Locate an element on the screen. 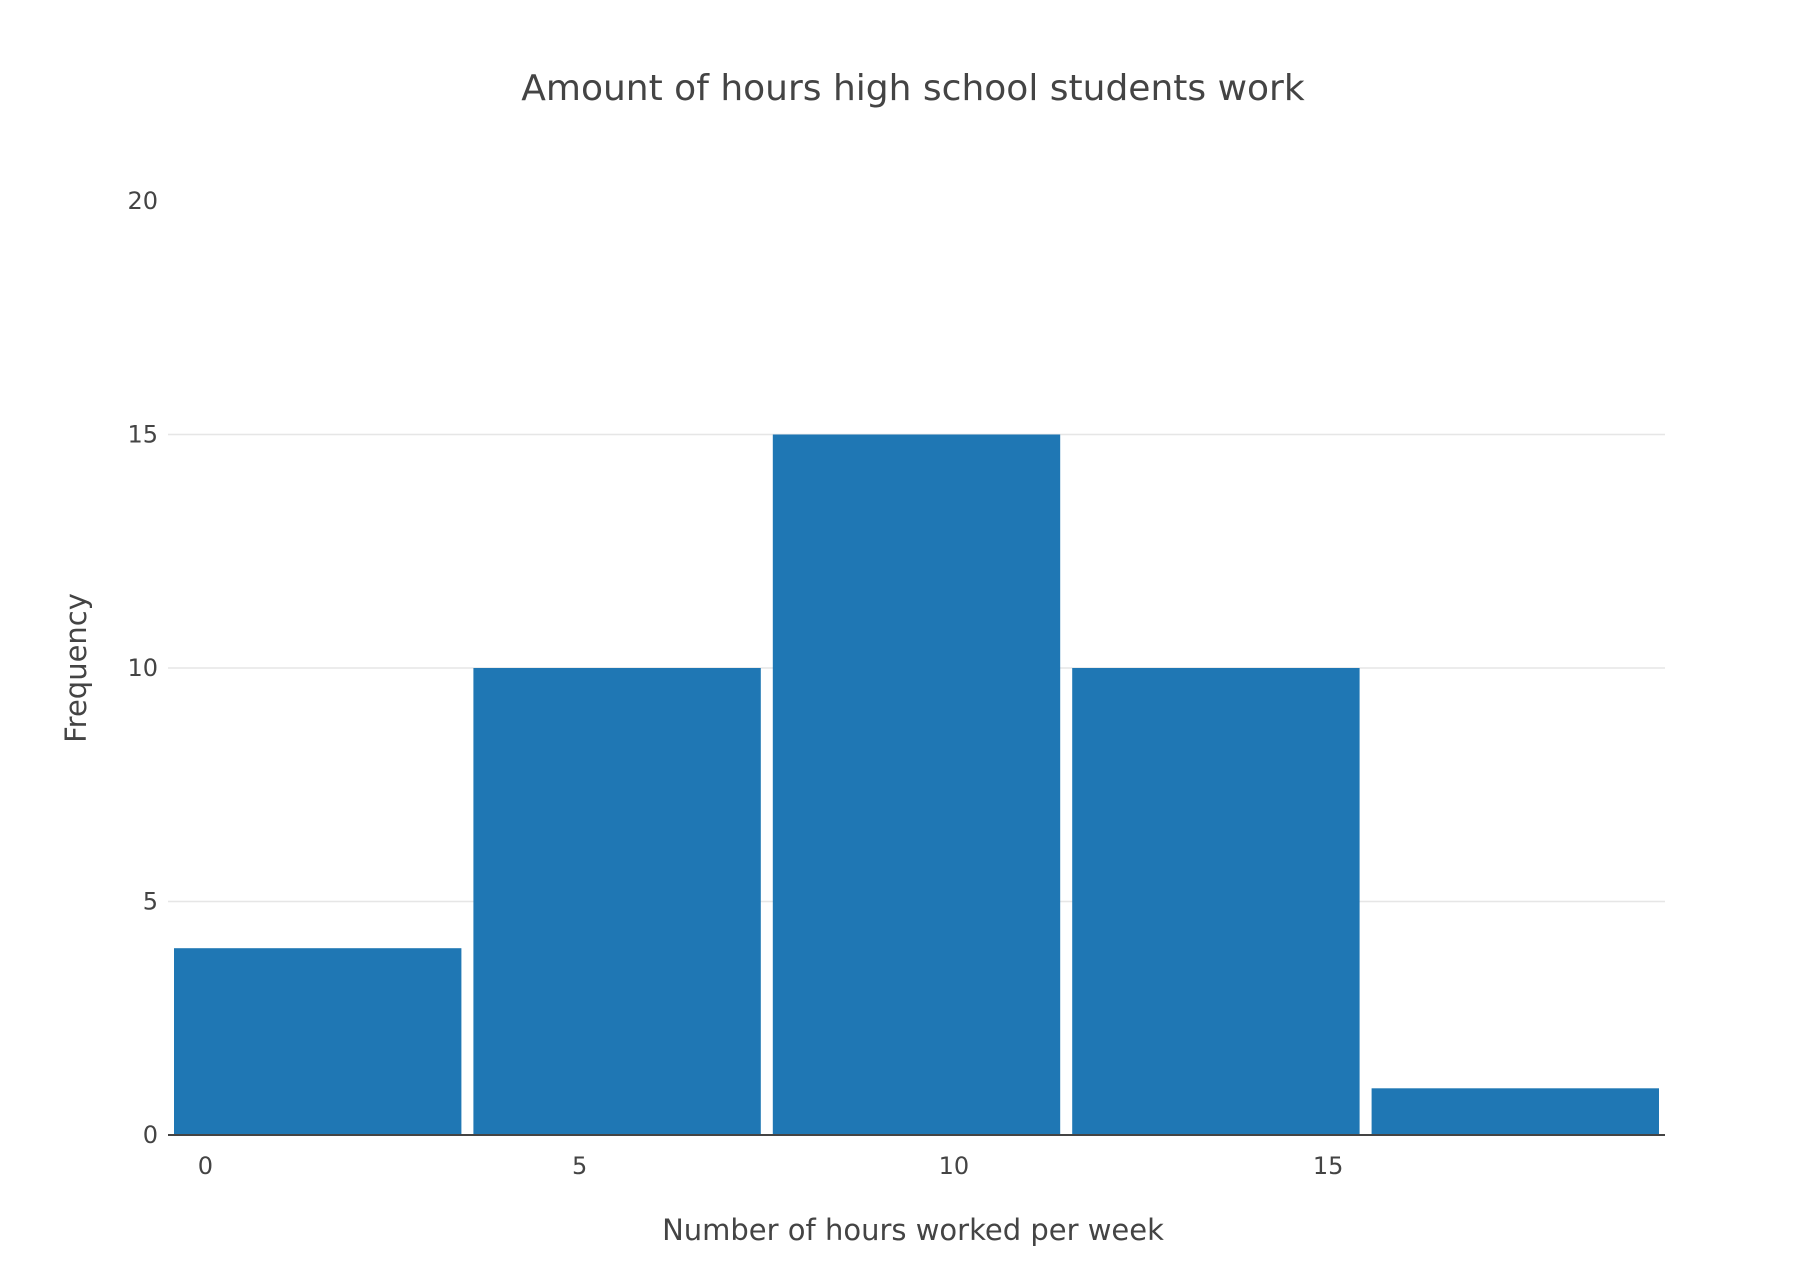 The image size is (1810, 1284). y-tick-label: 0 is located at coordinates (150, 1135).